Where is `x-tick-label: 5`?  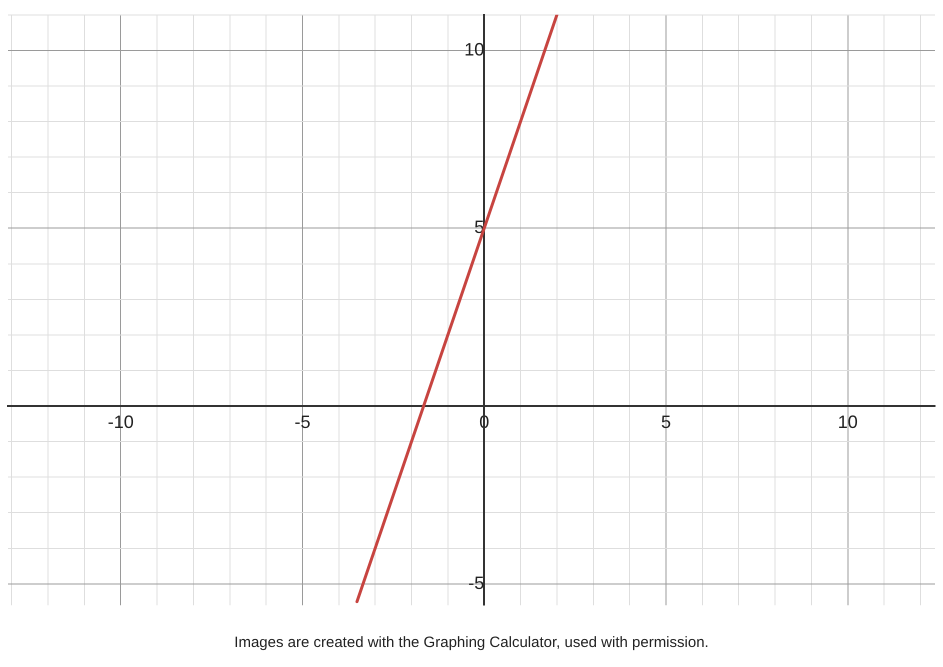 x-tick-label: 5 is located at coordinates (665, 422).